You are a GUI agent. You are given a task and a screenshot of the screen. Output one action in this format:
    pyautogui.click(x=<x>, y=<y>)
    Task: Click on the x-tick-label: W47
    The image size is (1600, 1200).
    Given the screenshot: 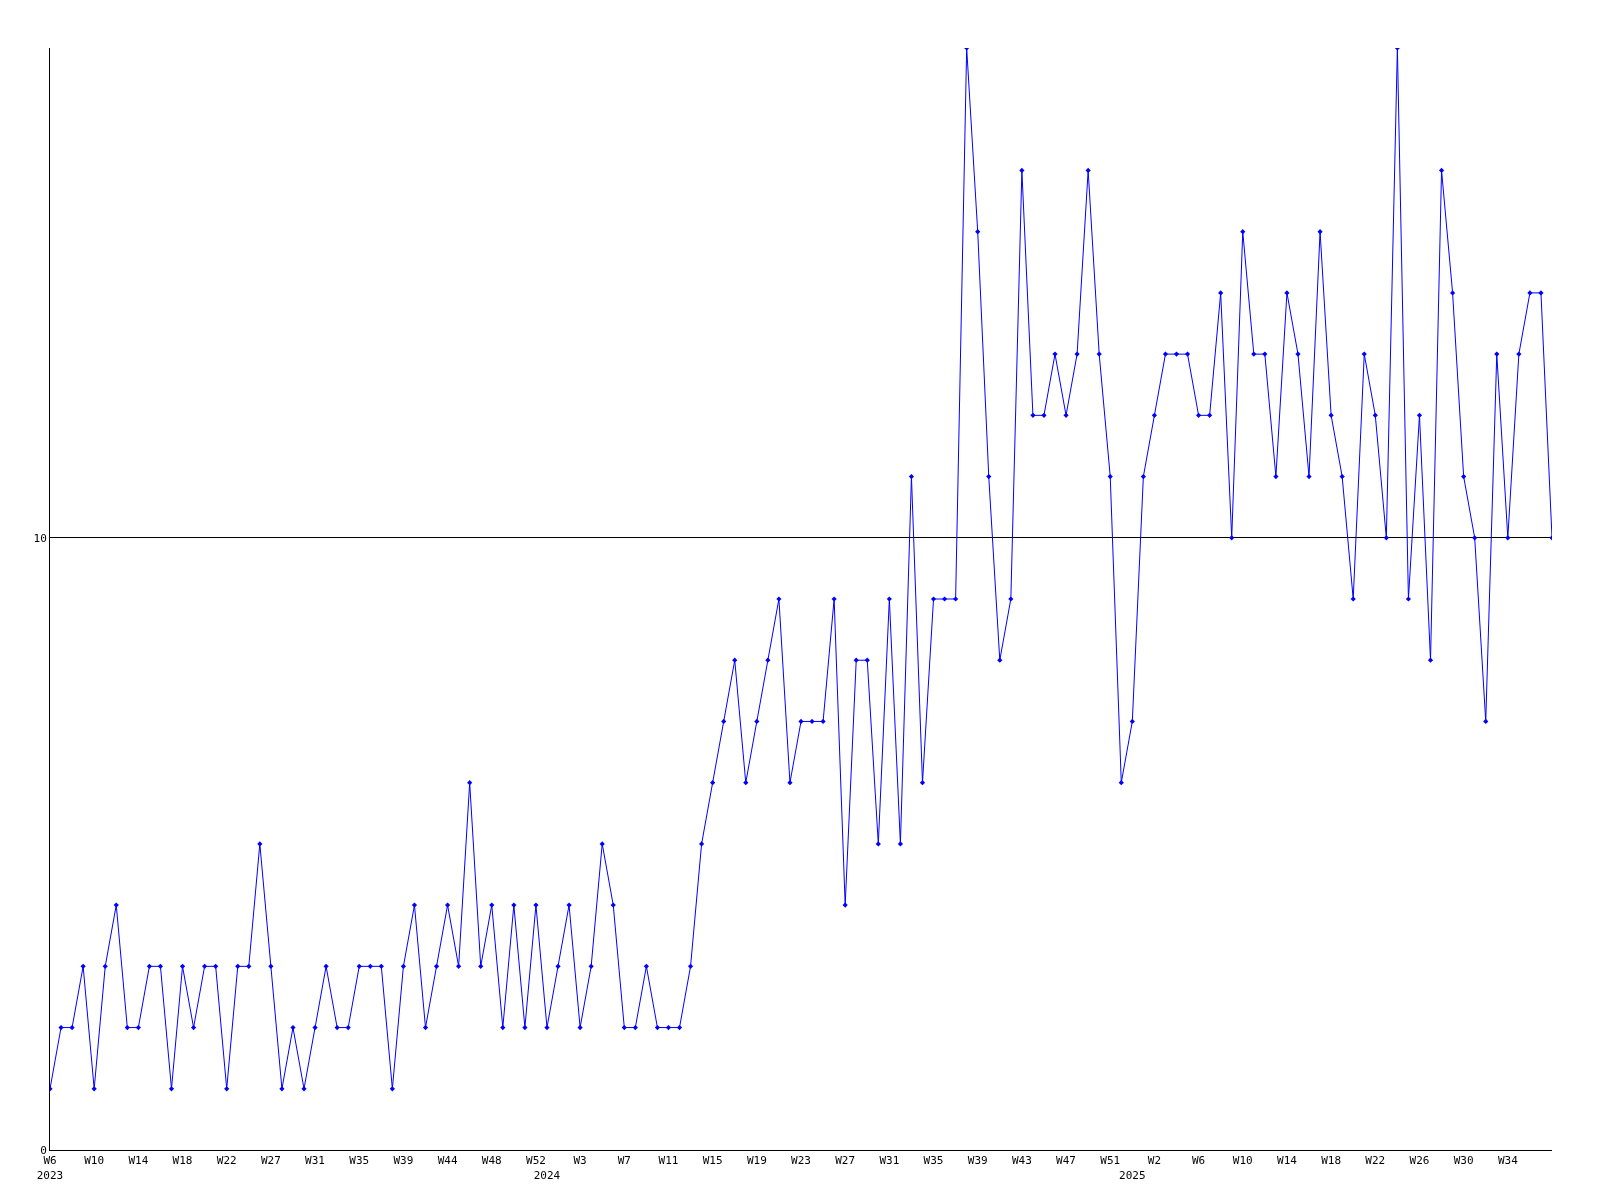 What is the action you would take?
    pyautogui.click(x=1066, y=1161)
    